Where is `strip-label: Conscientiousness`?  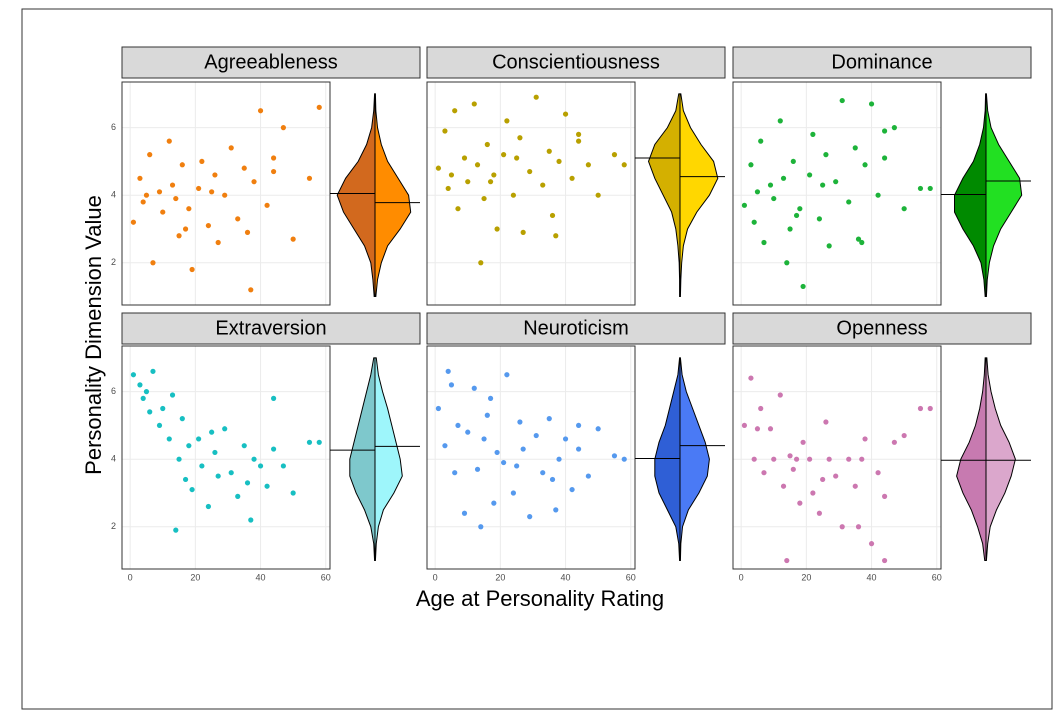 strip-label: Conscientiousness is located at coordinates (576, 62).